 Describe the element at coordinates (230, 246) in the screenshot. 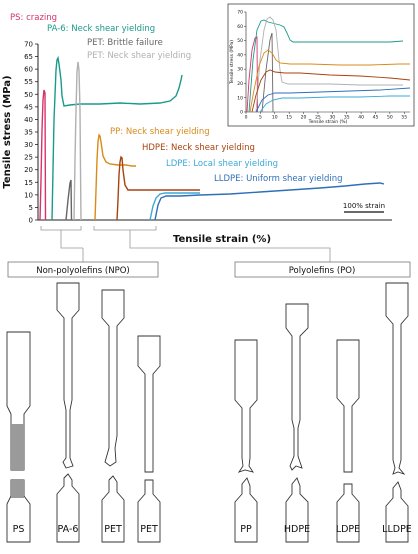

I see `po-connector` at that location.